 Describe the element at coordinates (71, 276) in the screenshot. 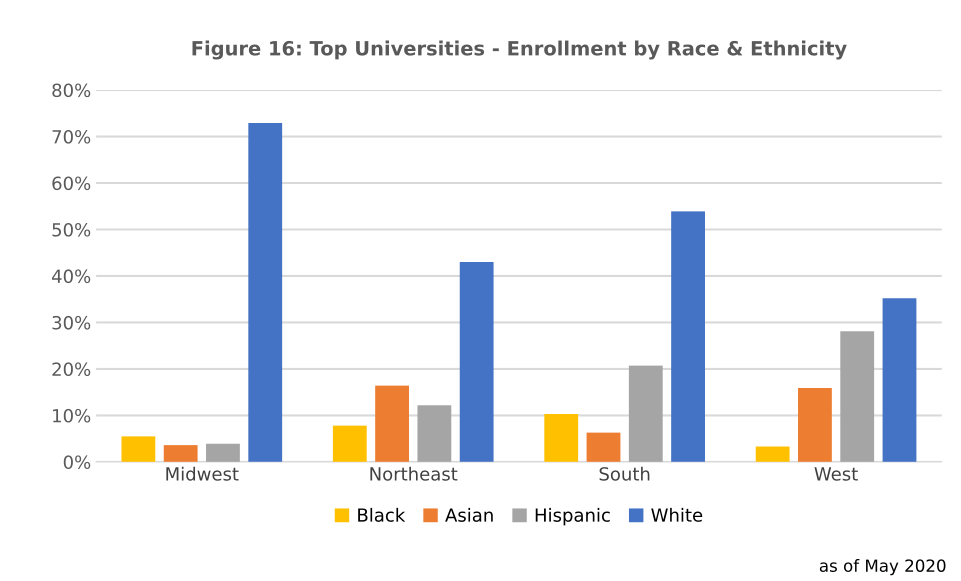

I see `y-tick-label: 40%` at that location.